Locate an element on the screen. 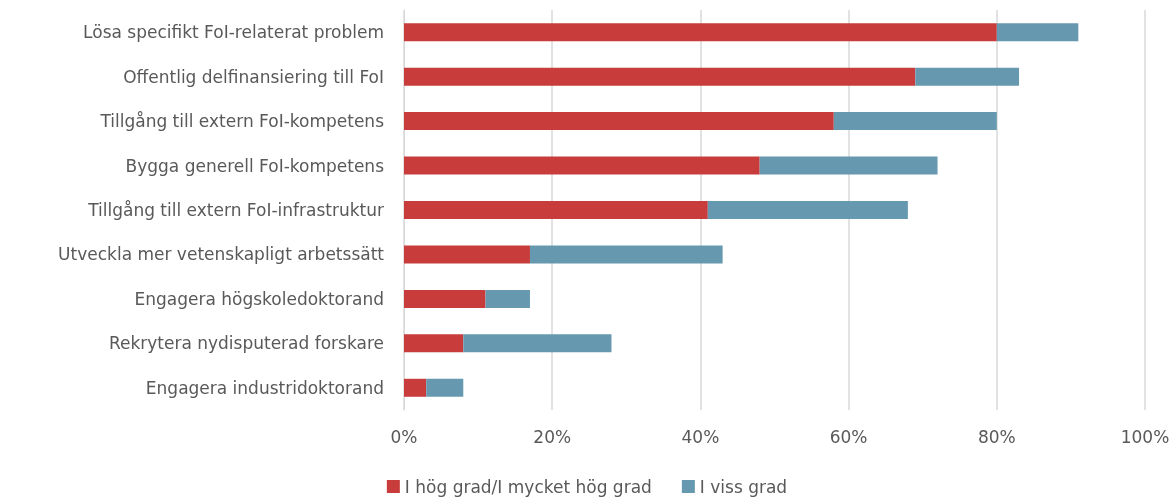  legend-label: I hög grad/I mycket hög grad is located at coordinates (528, 486).